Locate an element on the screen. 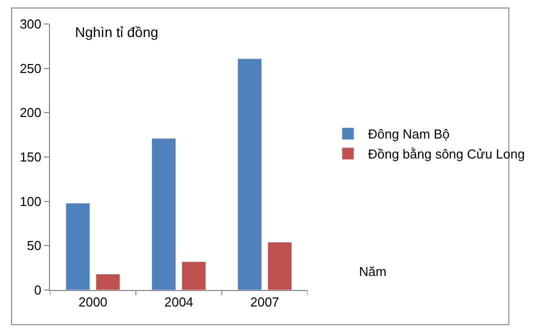 This screenshot has width=542, height=328. x-tick-label: 2000 is located at coordinates (93, 302).